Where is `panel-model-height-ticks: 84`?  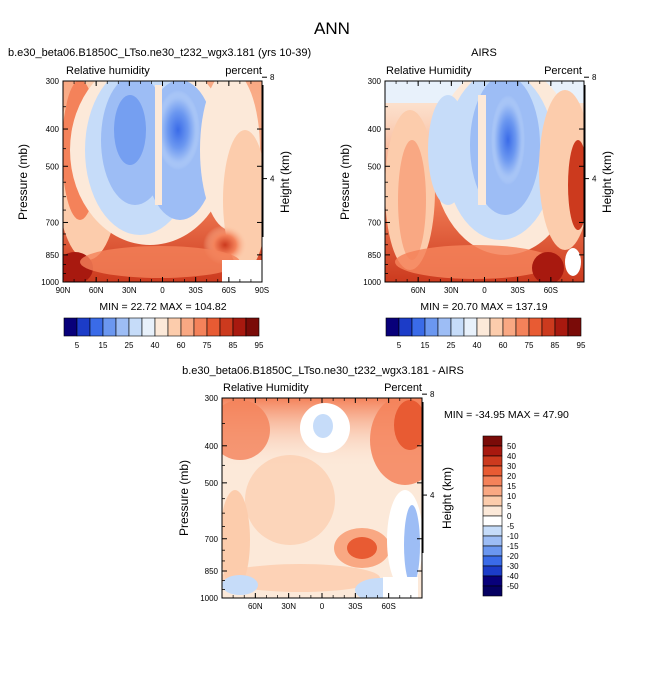 panel-model-height-ticks: 84 is located at coordinates (268, 155).